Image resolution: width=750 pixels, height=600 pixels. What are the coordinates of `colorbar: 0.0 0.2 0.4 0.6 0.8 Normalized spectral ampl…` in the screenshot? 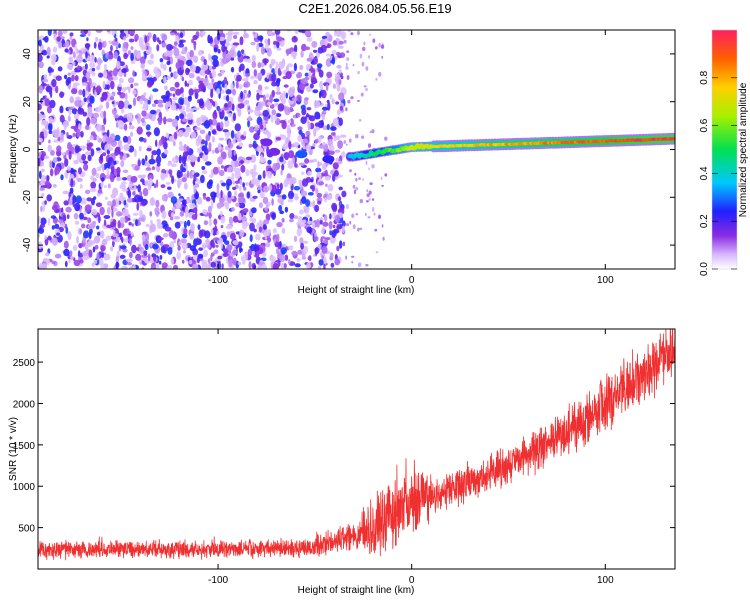 It's located at (724, 152).